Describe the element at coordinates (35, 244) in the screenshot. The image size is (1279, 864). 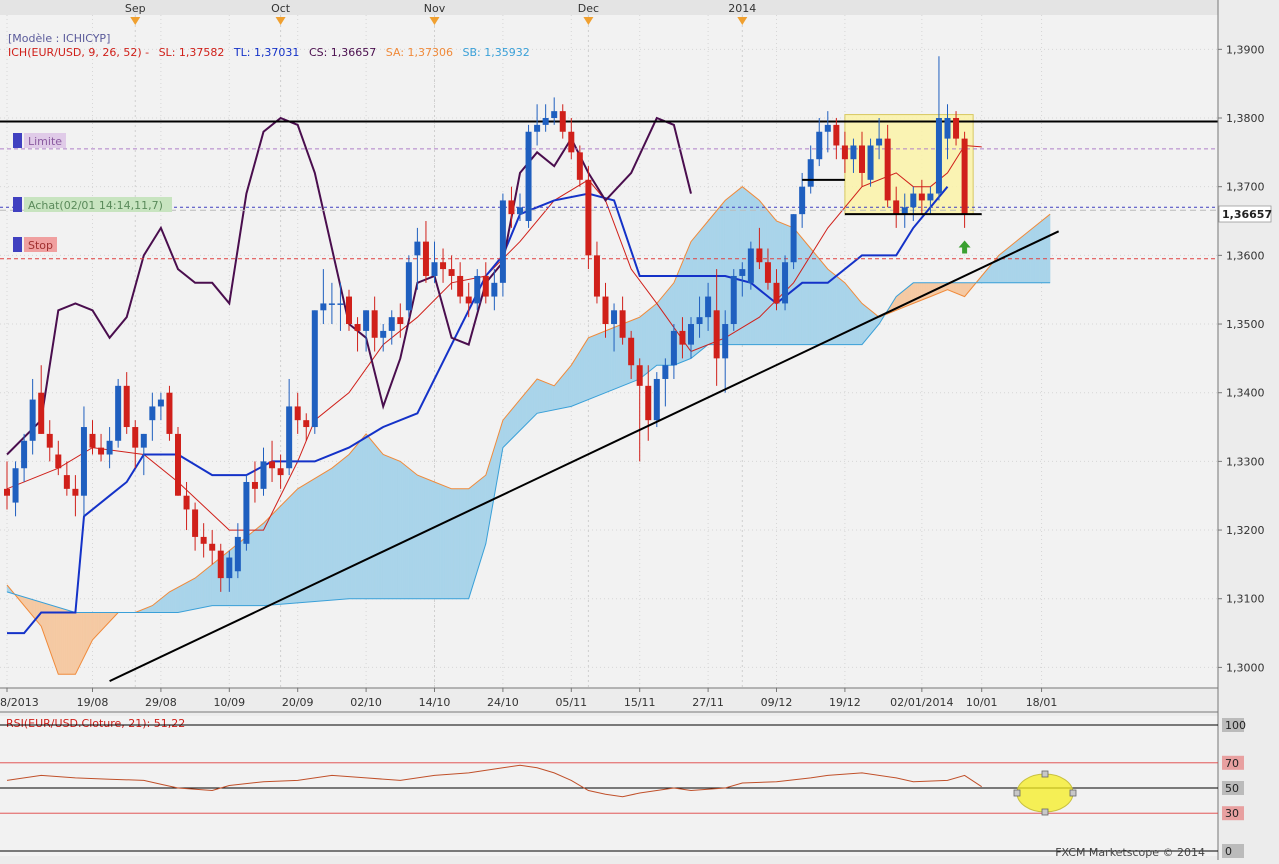
I see `stop-order-tag: Stop` at that location.